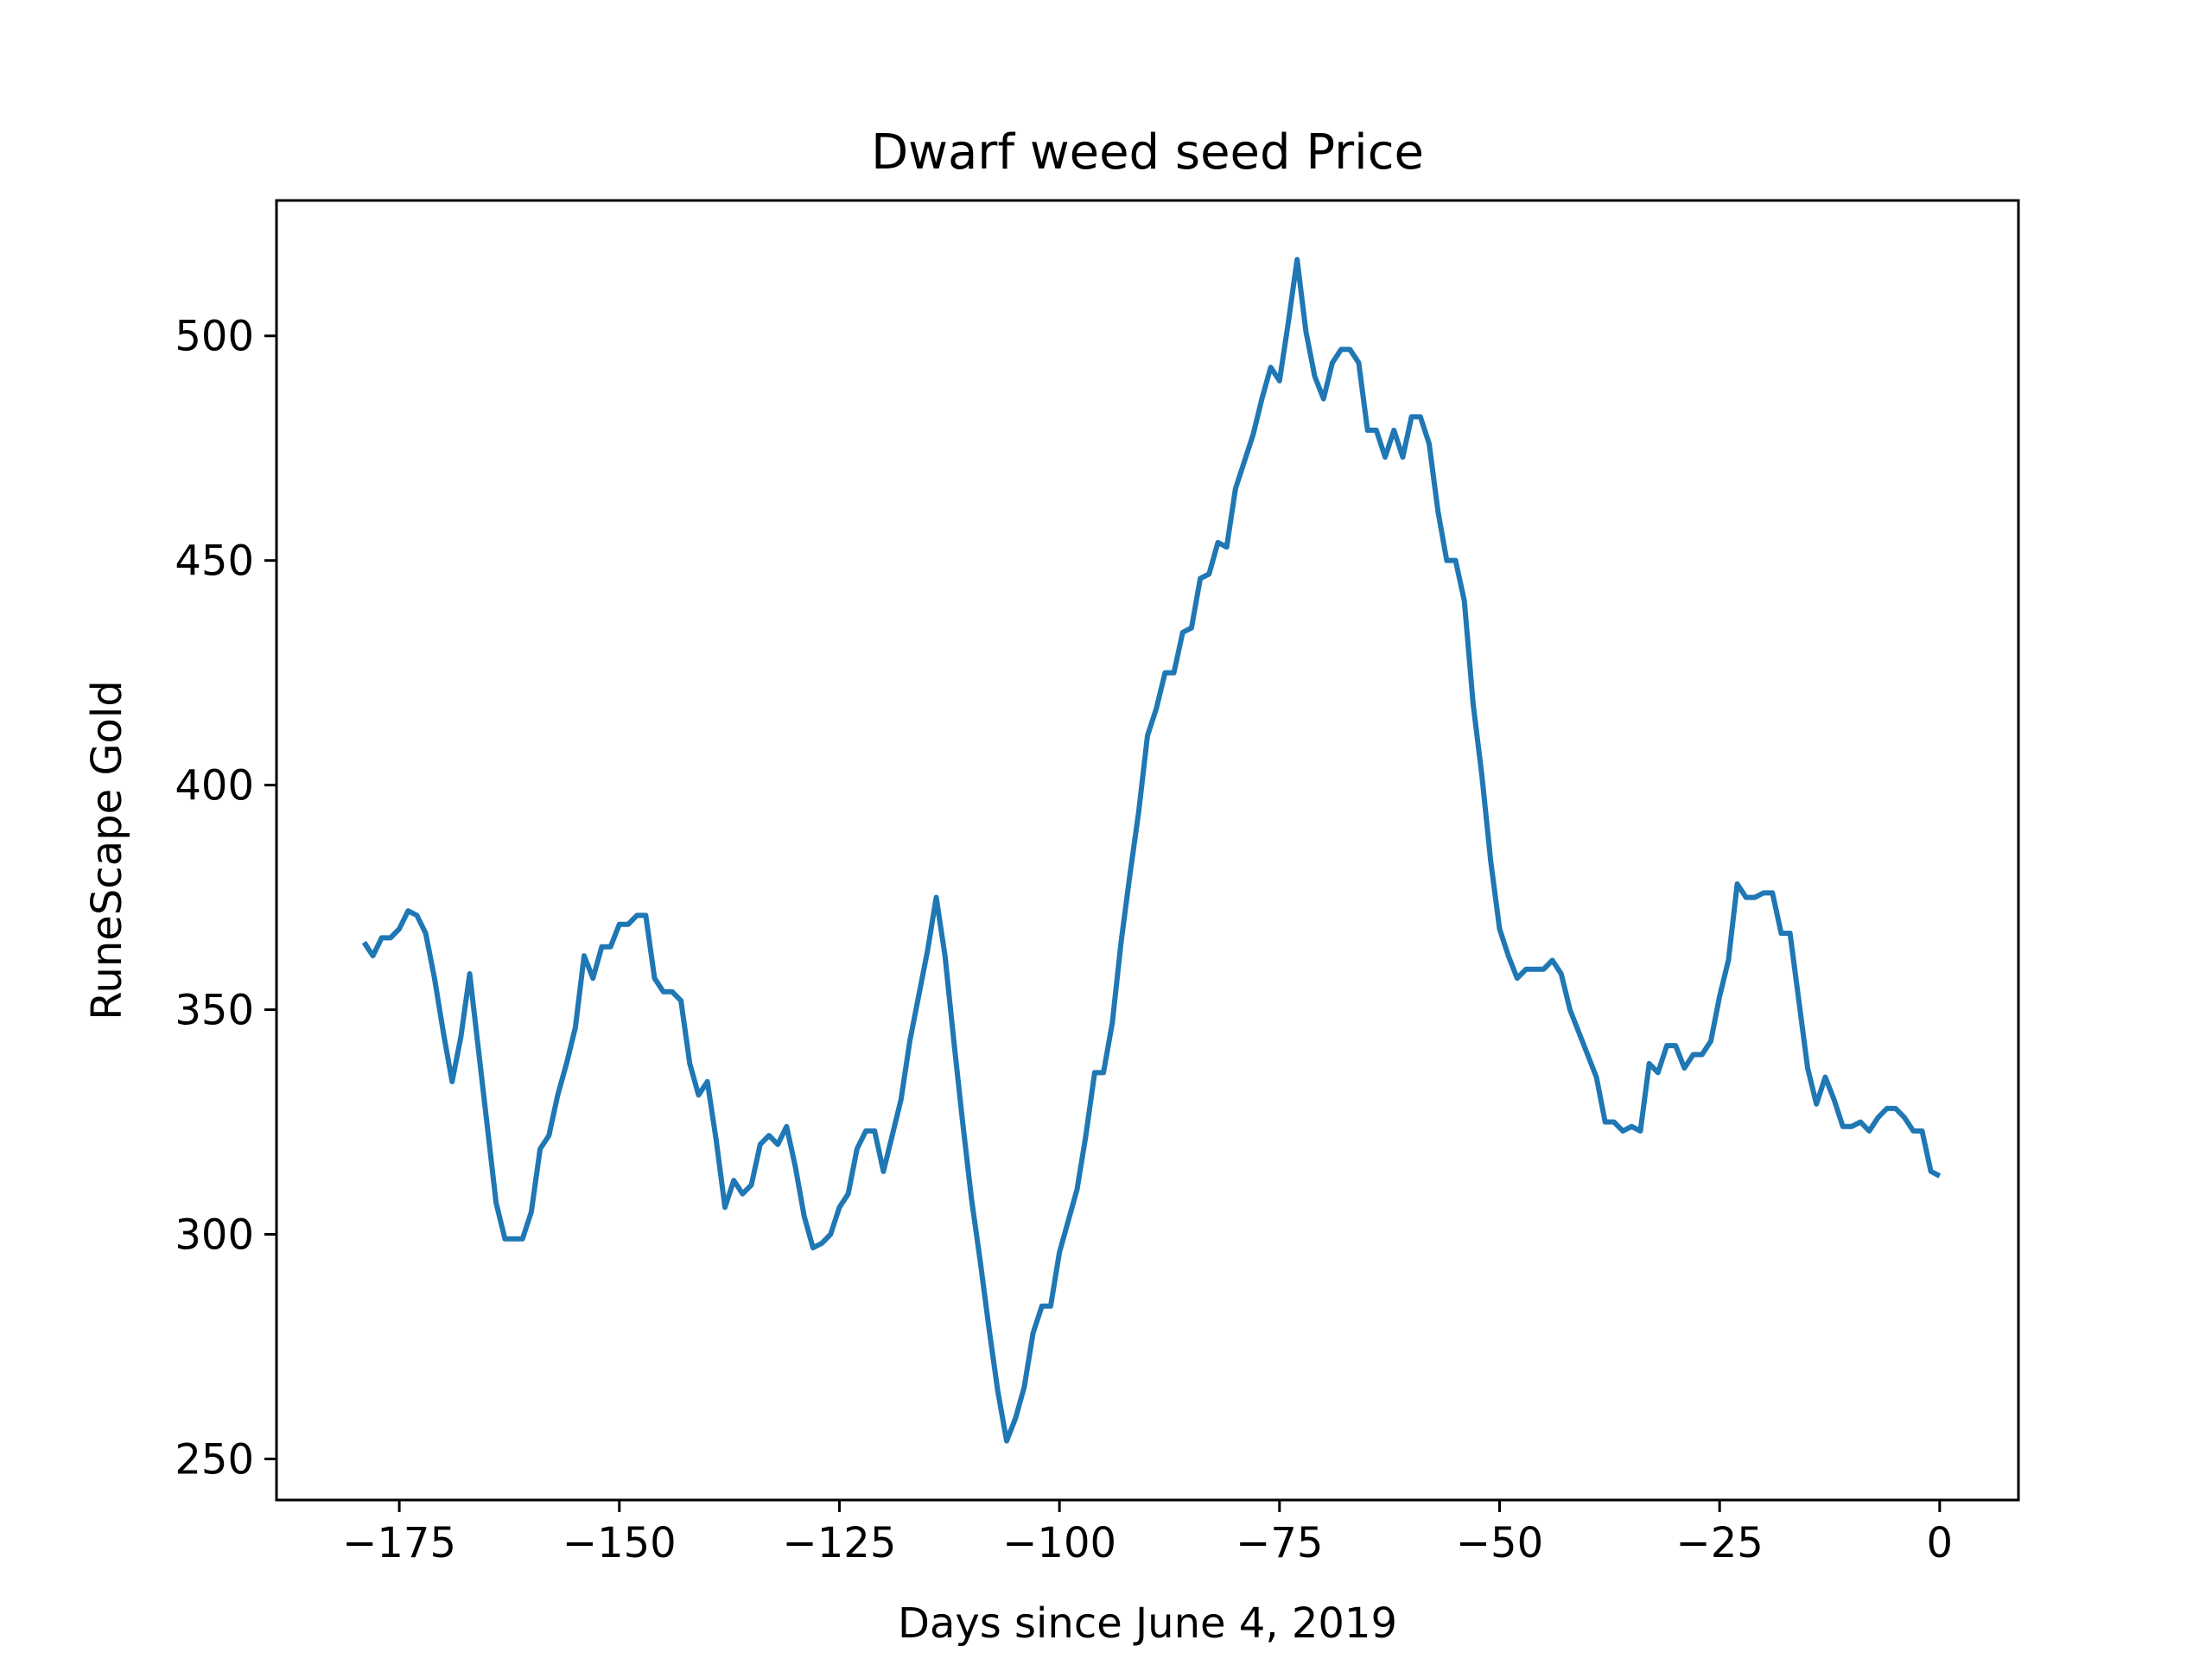 This screenshot has width=2212, height=1659. I want to click on y-tick-label: 300, so click(214, 1235).